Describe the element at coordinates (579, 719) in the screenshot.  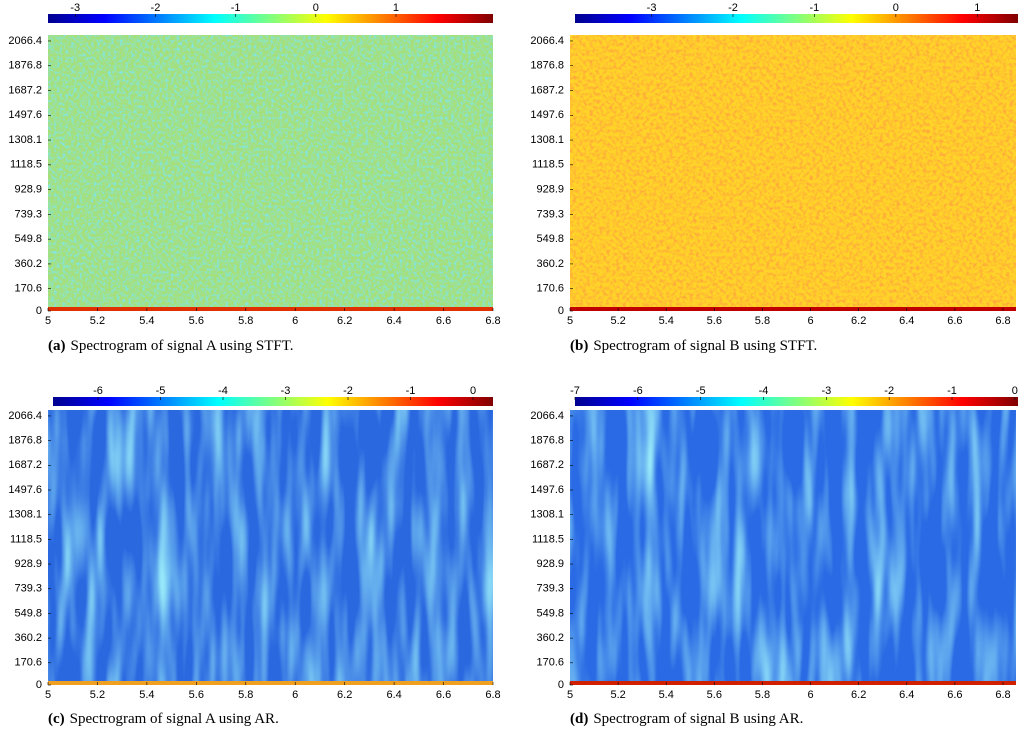
I see `caption-label: (d)` at that location.